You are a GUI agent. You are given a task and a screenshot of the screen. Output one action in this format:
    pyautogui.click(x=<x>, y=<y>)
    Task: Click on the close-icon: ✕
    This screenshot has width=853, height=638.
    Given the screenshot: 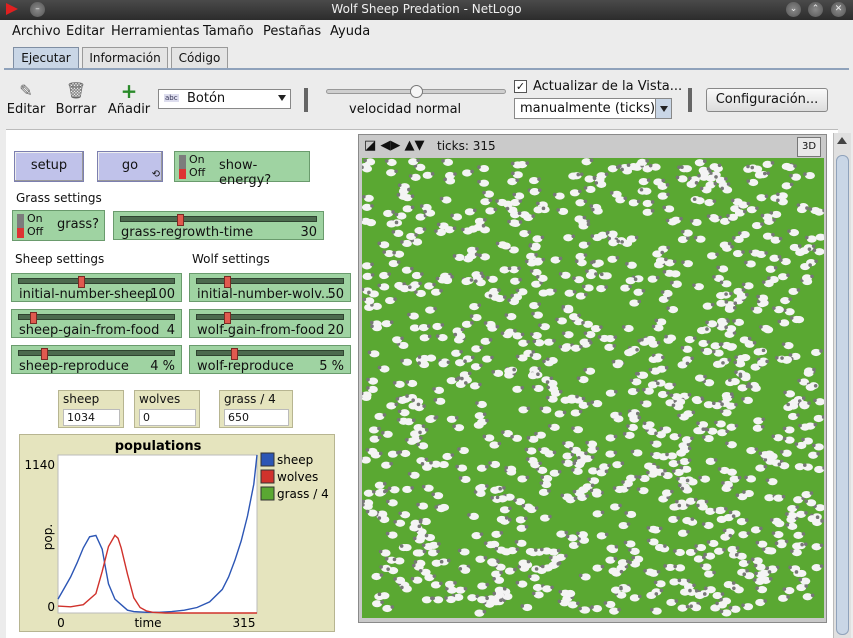 What is the action you would take?
    pyautogui.click(x=838, y=9)
    